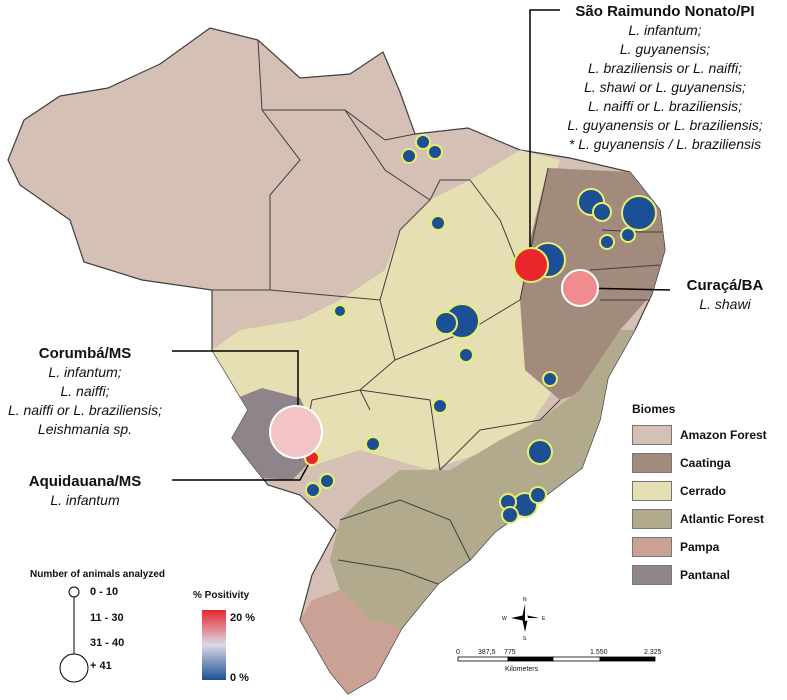 The height and width of the screenshot is (700, 787). Describe the element at coordinates (665, 68) in the screenshot. I see `species-line: L. braziliensis or L. naiffi;` at that location.